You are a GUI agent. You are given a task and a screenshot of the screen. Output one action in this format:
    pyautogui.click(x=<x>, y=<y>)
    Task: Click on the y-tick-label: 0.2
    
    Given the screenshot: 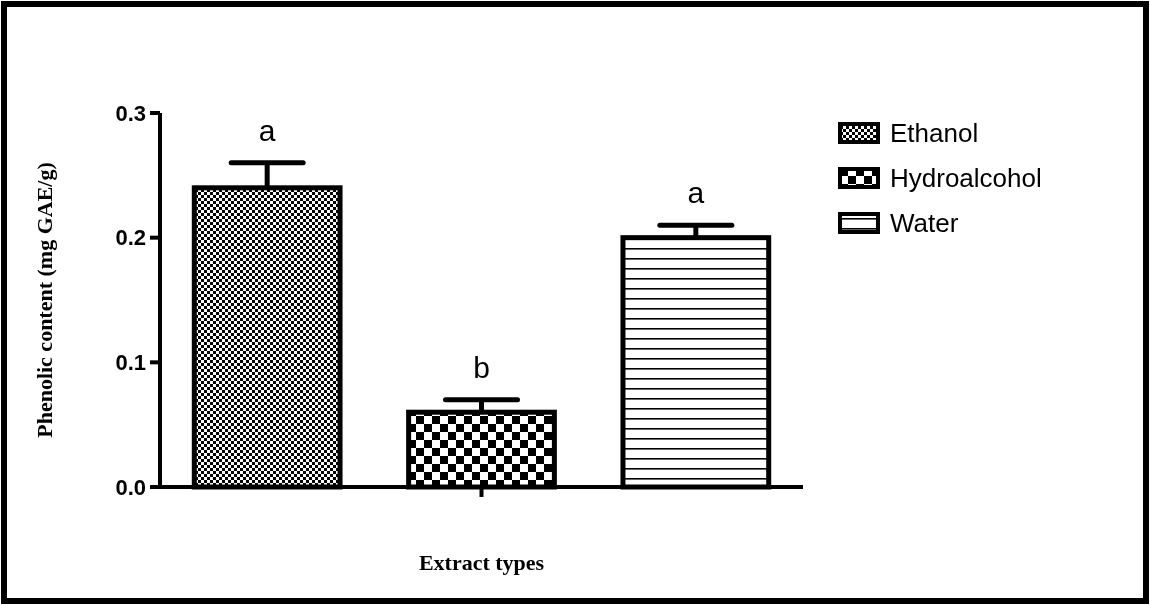 What is the action you would take?
    pyautogui.click(x=130, y=238)
    